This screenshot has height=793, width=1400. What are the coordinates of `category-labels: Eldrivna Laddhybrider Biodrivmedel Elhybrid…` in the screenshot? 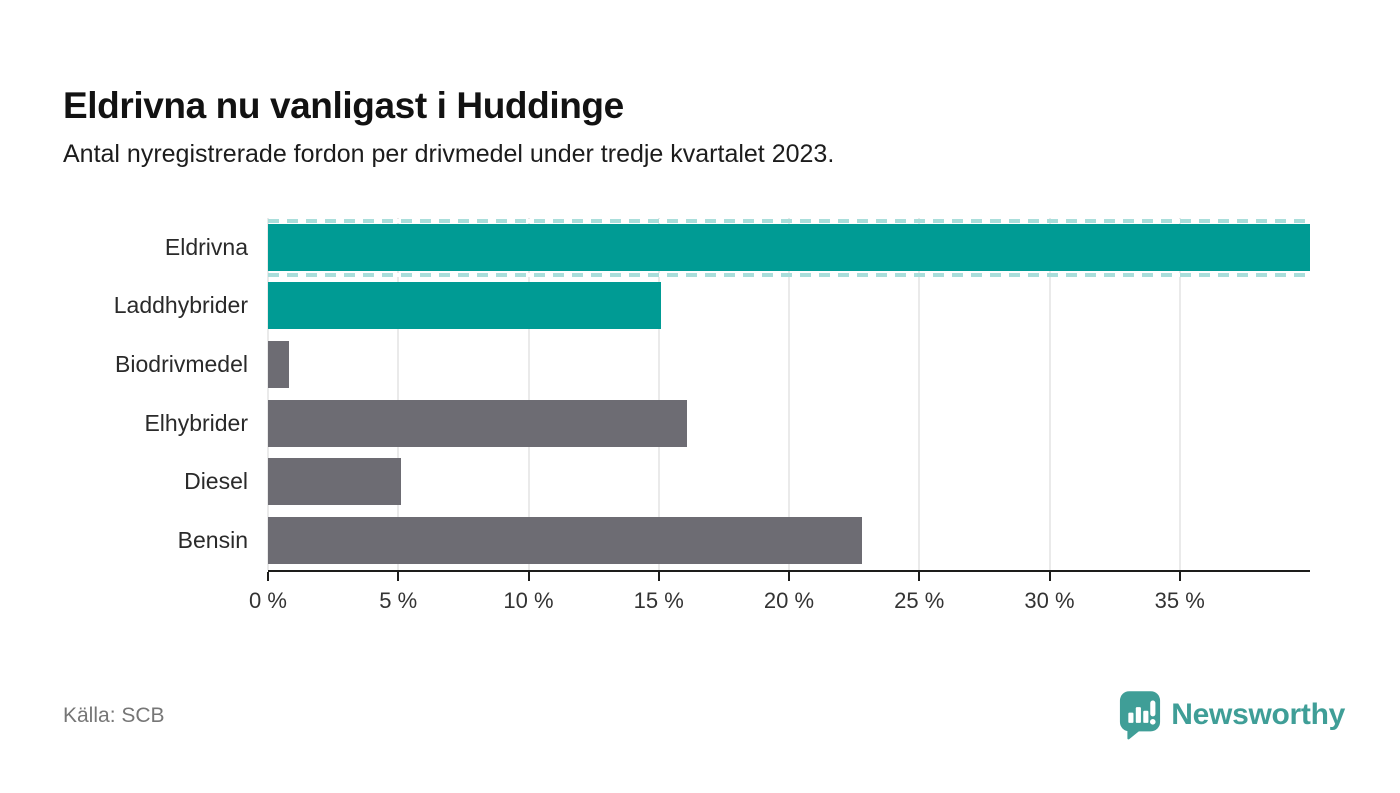 It's located at (155, 394).